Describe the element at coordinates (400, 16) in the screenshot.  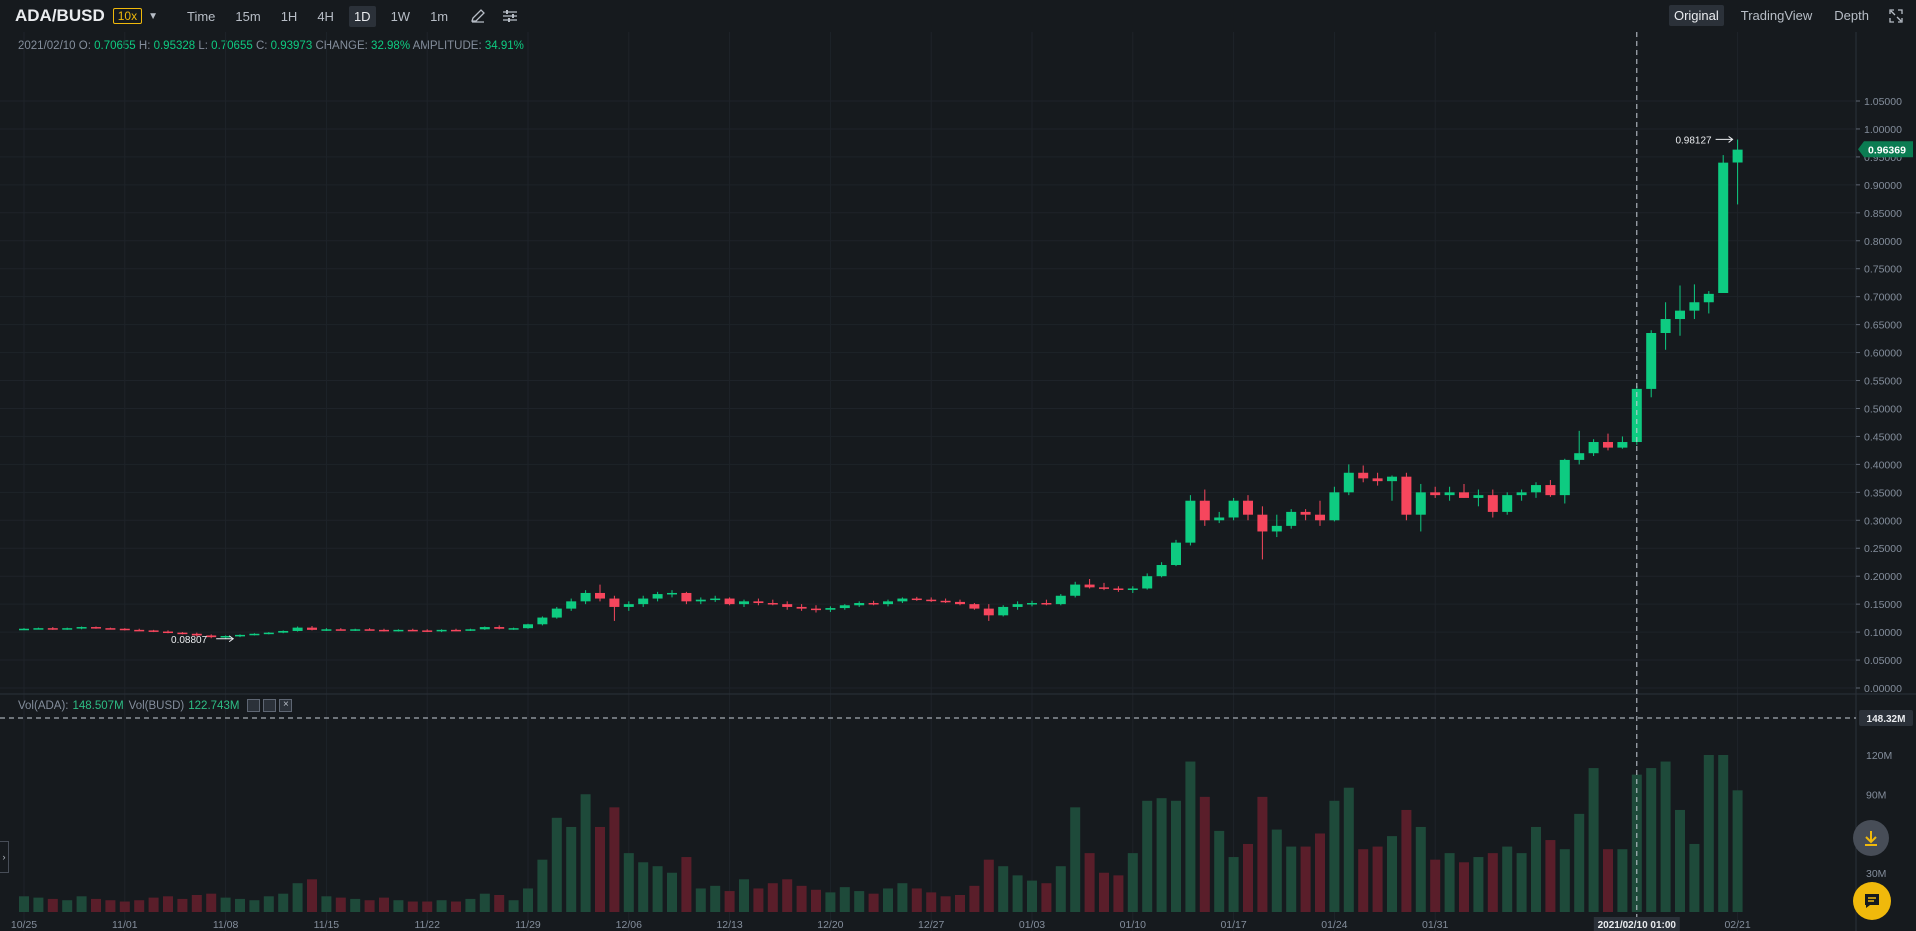
I see `interval-1w: 1W` at that location.